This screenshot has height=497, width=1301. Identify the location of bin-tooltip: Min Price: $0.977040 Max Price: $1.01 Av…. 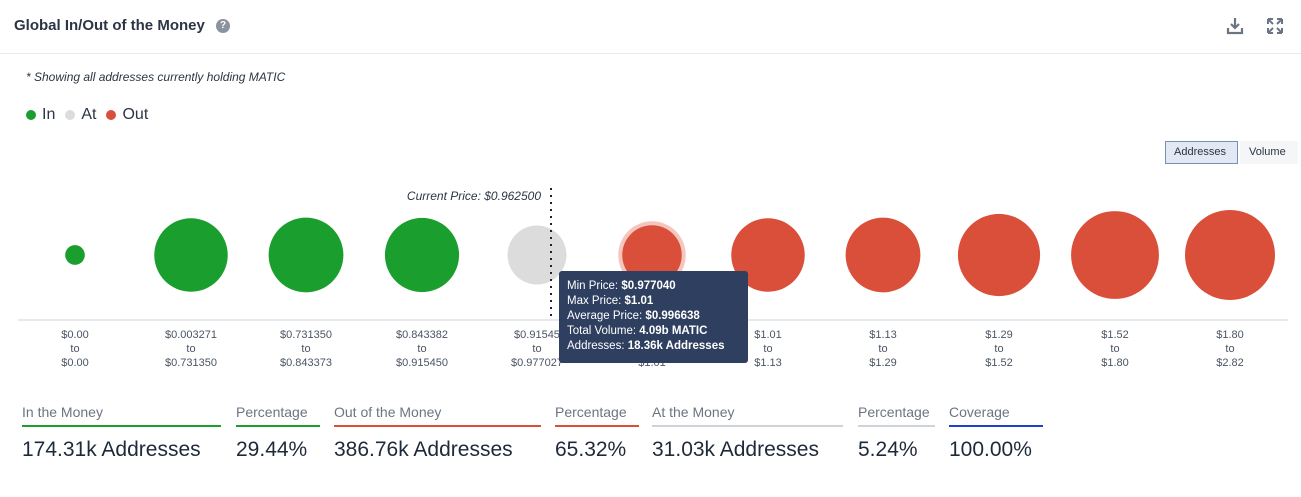
(653, 317).